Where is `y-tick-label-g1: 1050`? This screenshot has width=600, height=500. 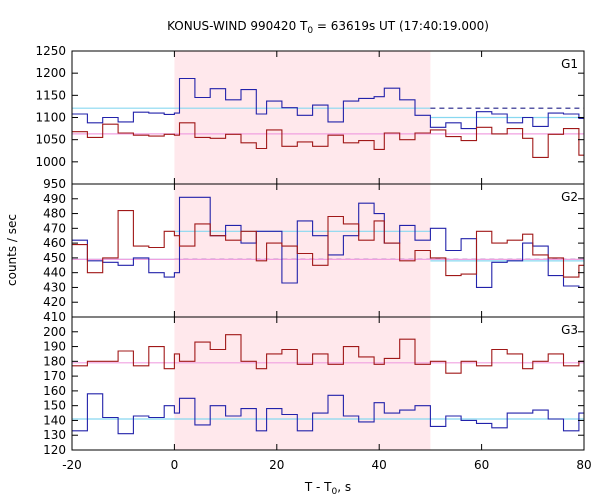 y-tick-label-g1: 1050 is located at coordinates (50, 140).